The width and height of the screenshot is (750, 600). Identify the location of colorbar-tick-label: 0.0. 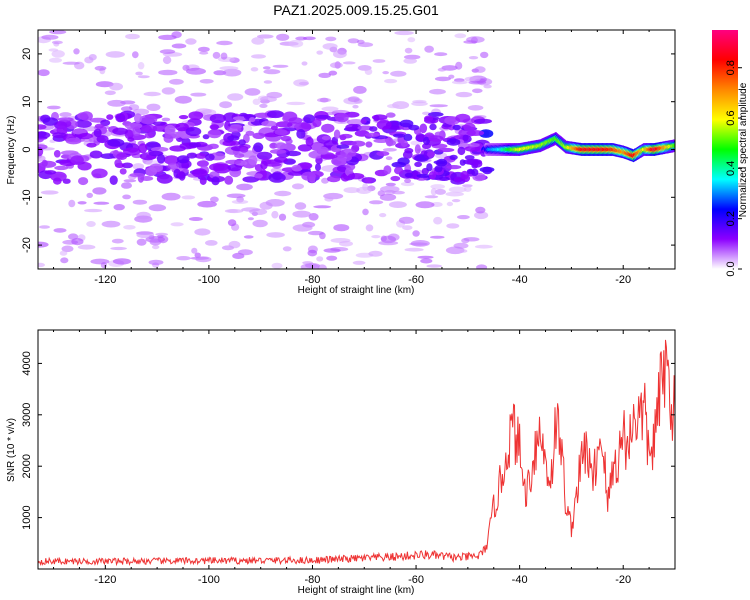
(731, 268).